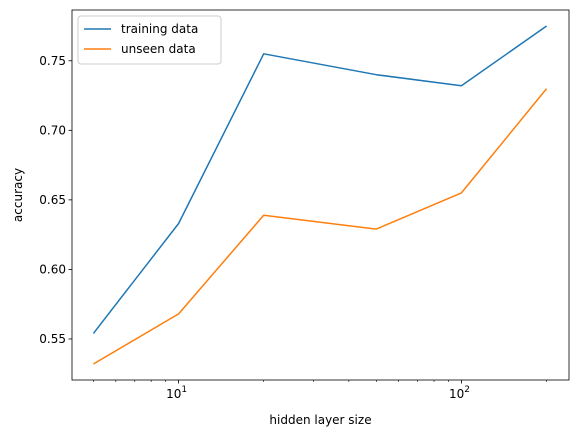 This screenshot has height=437, width=576. I want to click on legend-label-0: training data, so click(159, 29).